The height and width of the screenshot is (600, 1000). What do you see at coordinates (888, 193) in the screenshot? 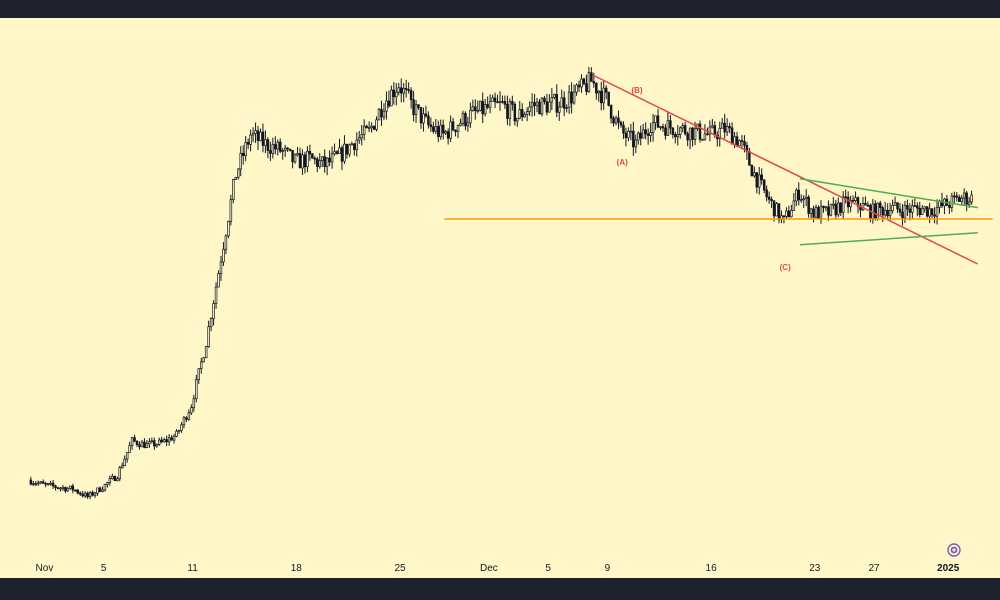
I see `triangle-upper-line` at bounding box center [888, 193].